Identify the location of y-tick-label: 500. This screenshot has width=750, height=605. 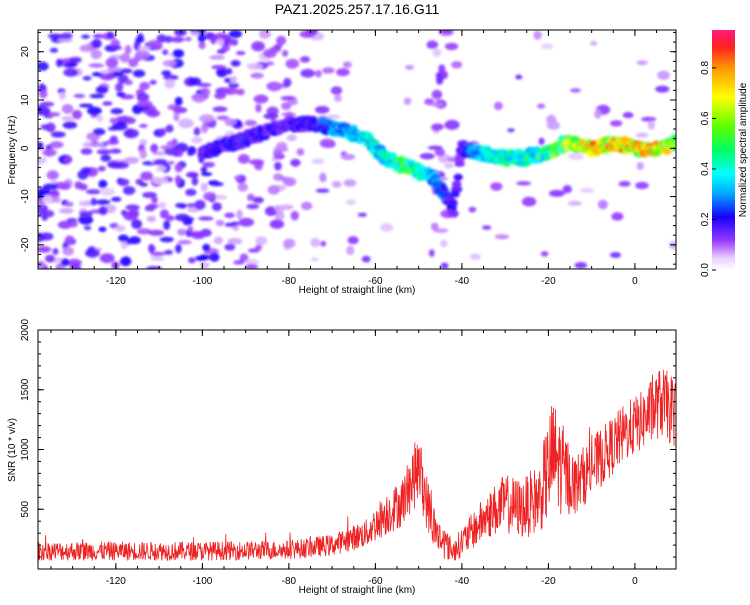
(25, 508).